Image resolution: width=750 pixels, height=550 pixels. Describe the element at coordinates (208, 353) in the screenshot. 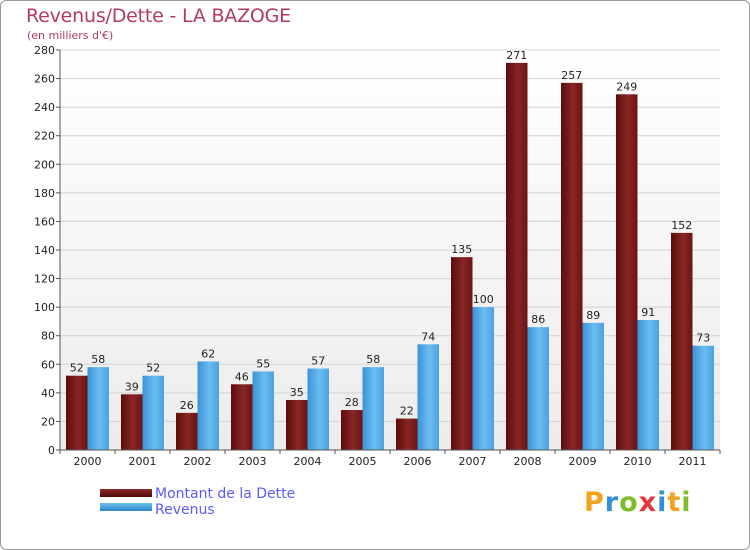

I see `data-label: 62` at that location.